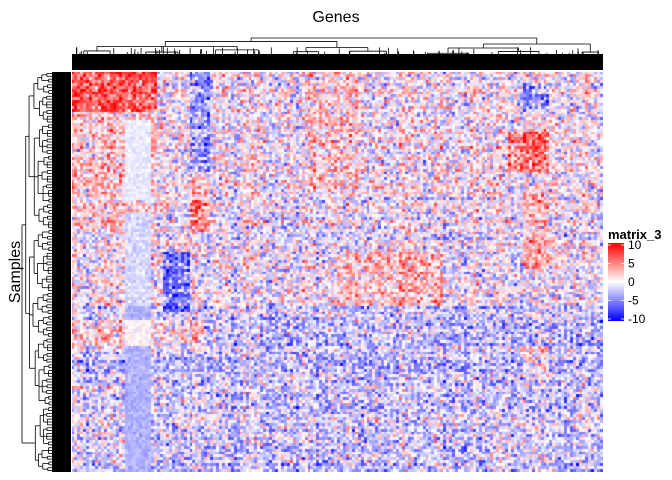  Describe the element at coordinates (635, 245) in the screenshot. I see `legend-tick-label: 10` at that location.